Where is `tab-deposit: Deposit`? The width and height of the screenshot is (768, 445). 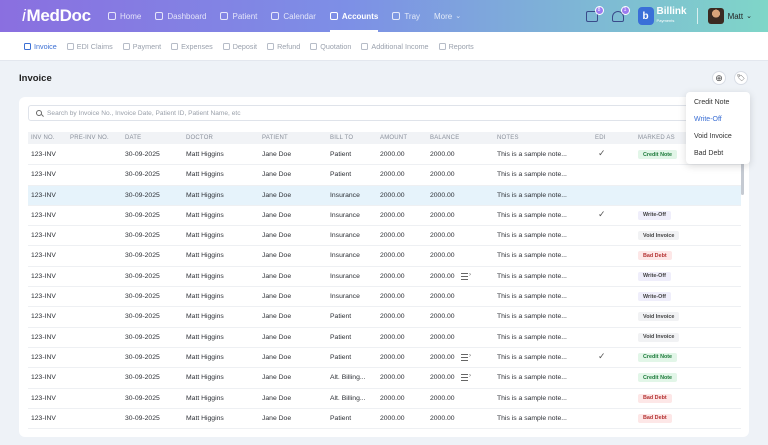
tab-deposit: Deposit is located at coordinates (239, 46).